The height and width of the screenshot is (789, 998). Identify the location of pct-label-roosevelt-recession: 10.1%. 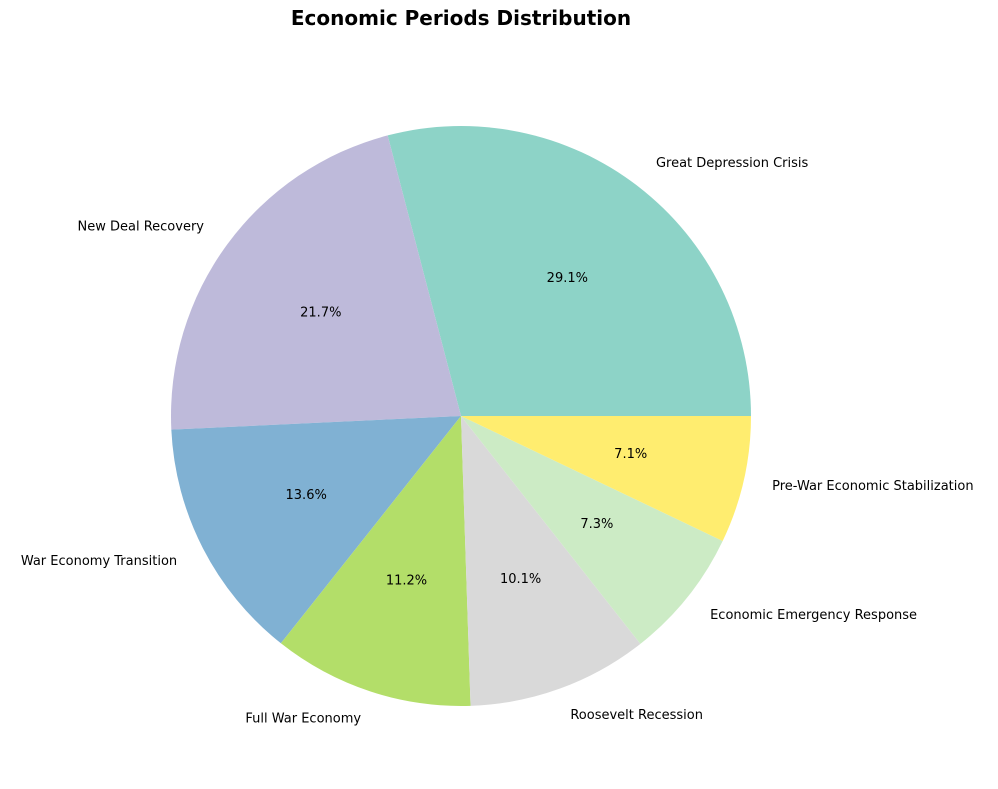
(520, 579).